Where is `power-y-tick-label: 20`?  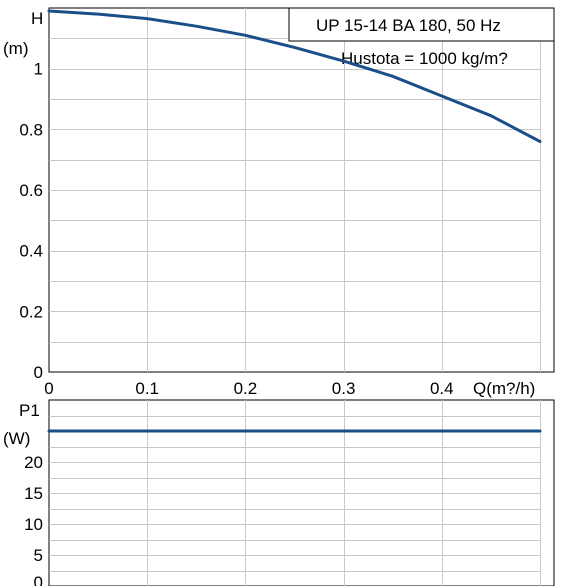
power-y-tick-label: 20 is located at coordinates (33, 462).